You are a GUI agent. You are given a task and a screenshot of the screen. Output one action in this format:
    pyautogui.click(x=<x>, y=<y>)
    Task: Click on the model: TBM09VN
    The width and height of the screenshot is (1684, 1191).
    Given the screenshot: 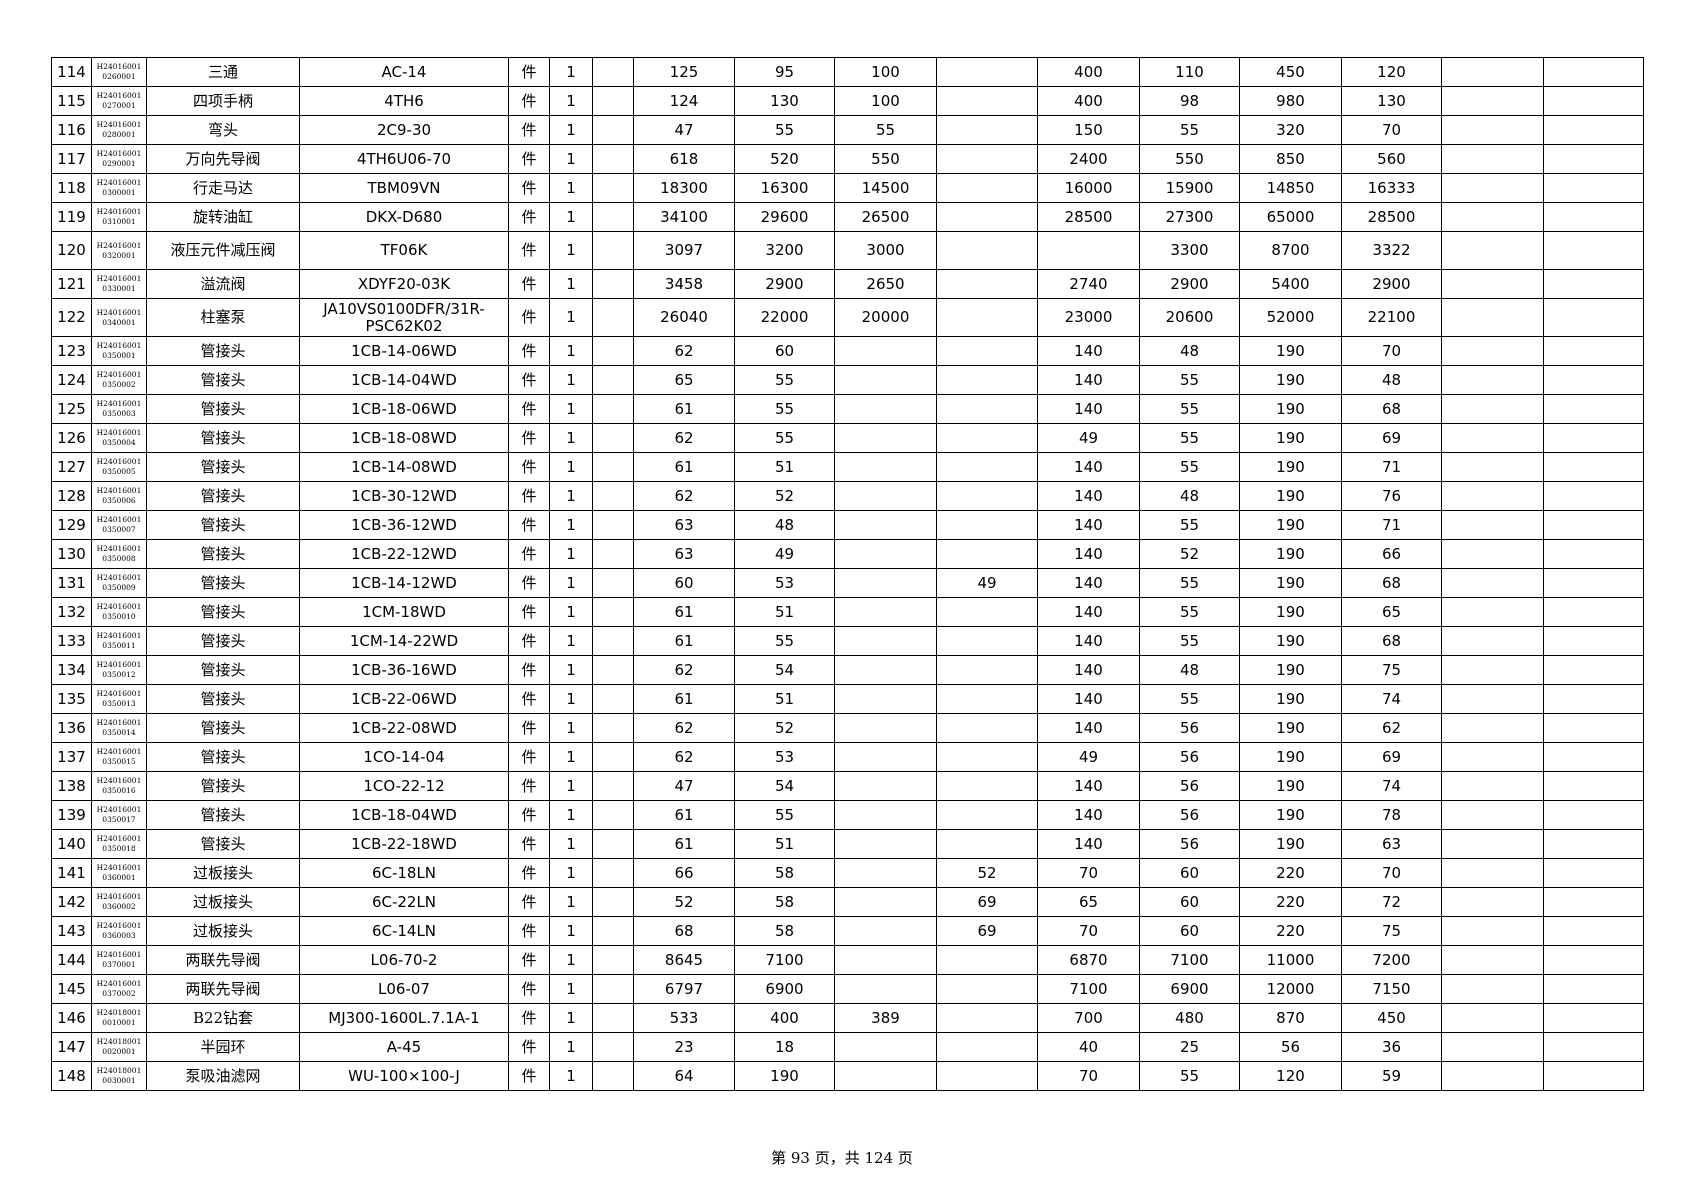 What is the action you would take?
    pyautogui.click(x=404, y=188)
    